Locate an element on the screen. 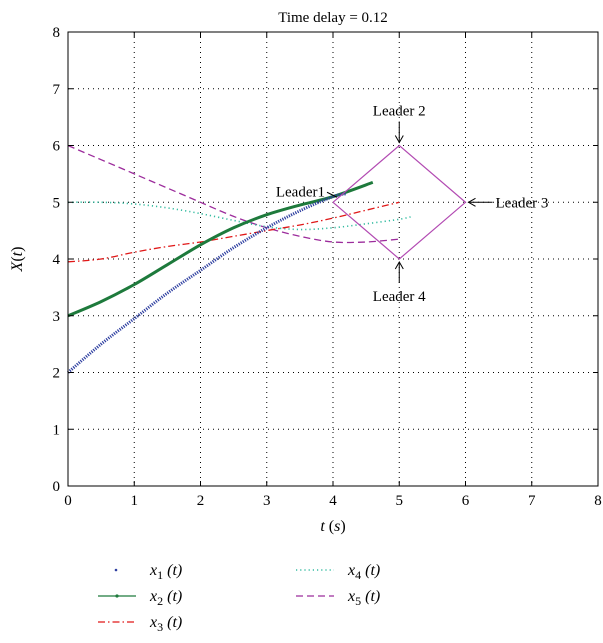 This screenshot has height=643, width=603. y-axis-label: X(t) is located at coordinates (17, 260).